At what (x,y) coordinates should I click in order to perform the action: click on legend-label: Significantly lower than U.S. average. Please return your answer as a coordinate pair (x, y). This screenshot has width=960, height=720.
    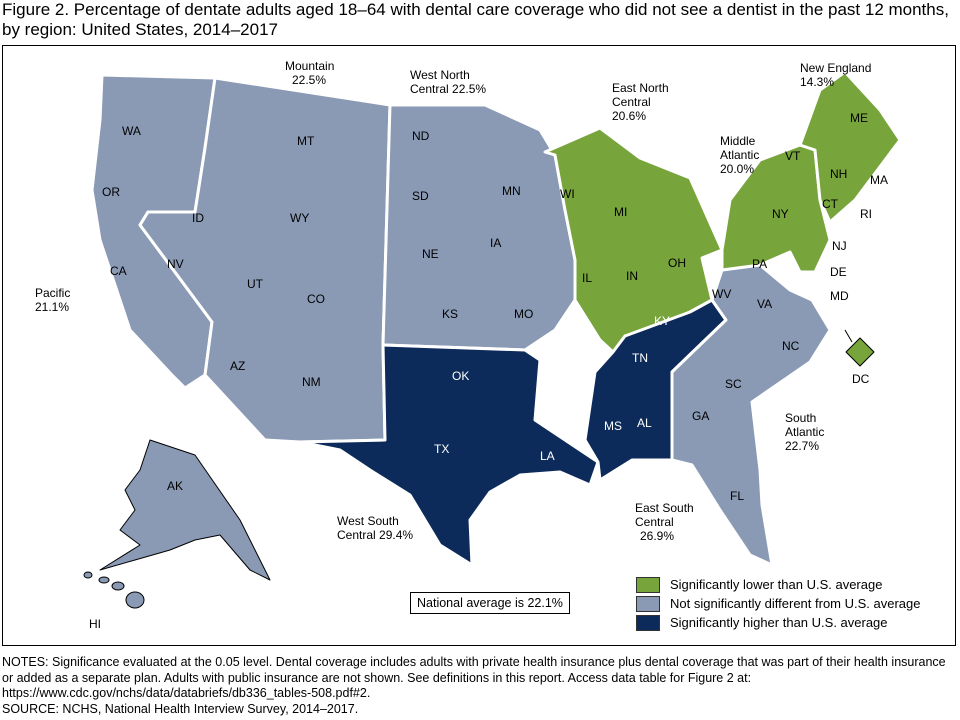
    Looking at the image, I should click on (776, 584).